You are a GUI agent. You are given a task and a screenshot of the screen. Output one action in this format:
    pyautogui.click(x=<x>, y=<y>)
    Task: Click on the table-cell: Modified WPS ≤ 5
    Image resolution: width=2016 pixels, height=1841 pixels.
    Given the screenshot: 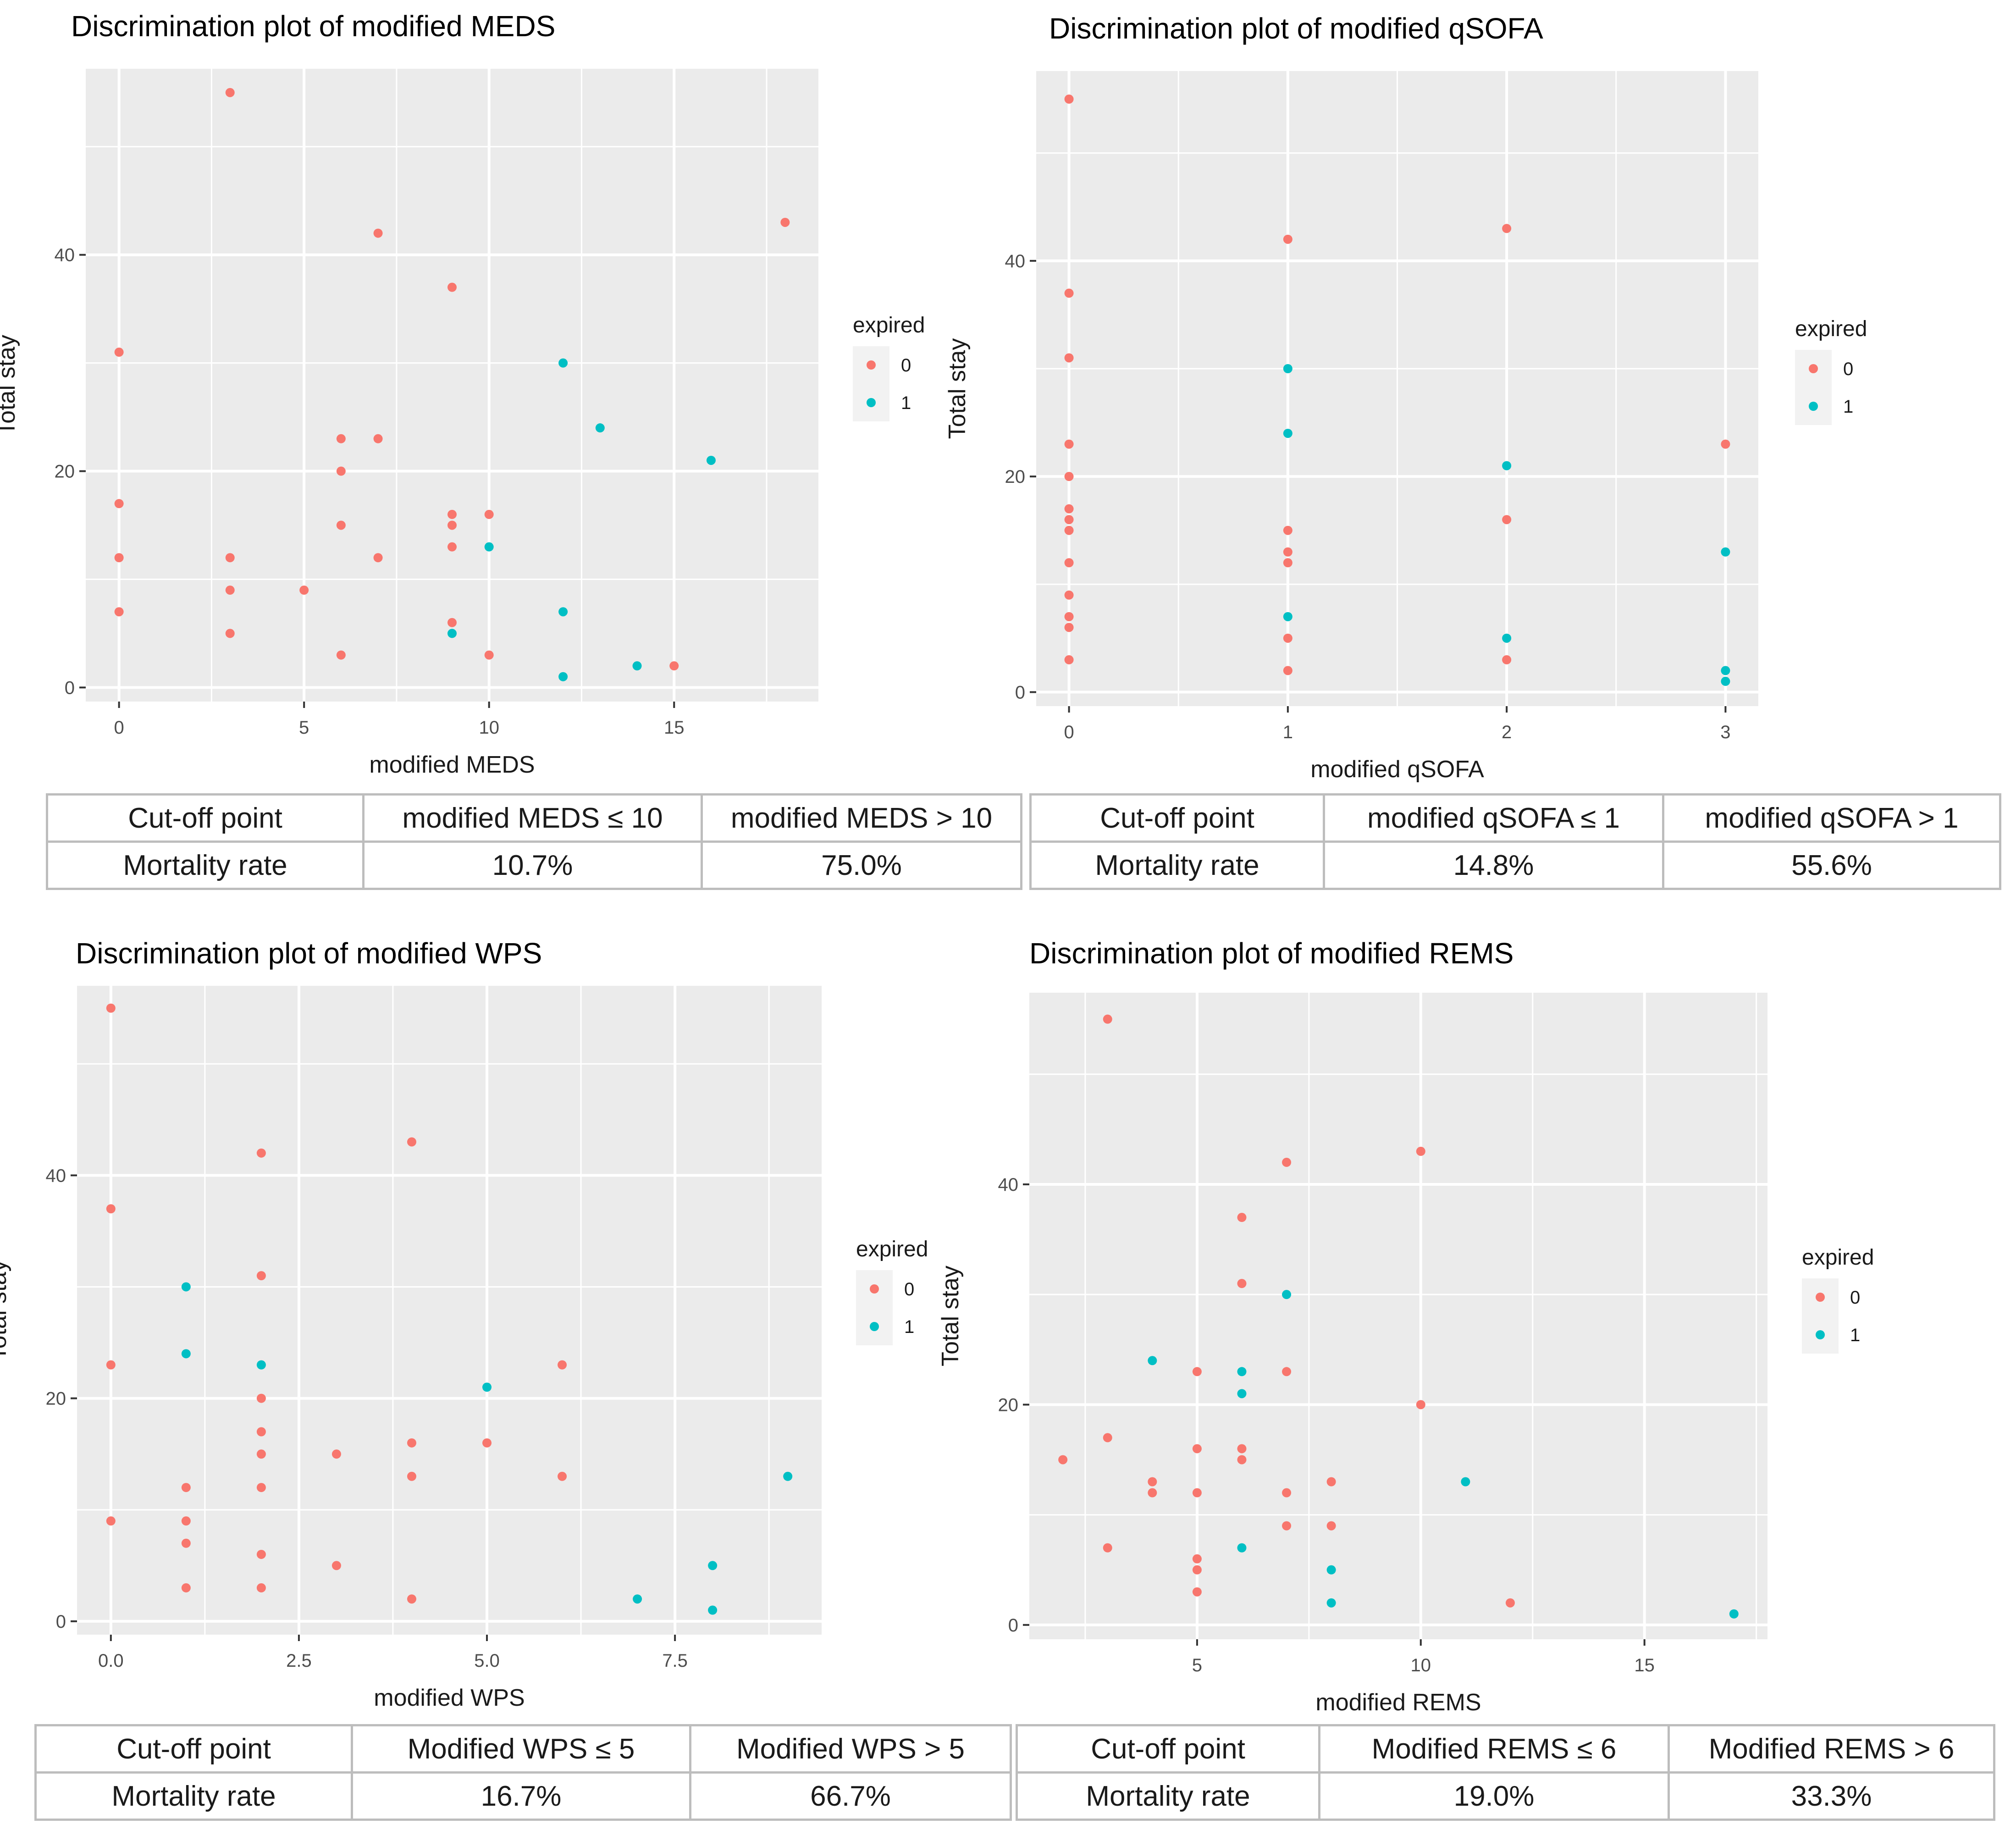 What is the action you would take?
    pyautogui.click(x=521, y=1749)
    